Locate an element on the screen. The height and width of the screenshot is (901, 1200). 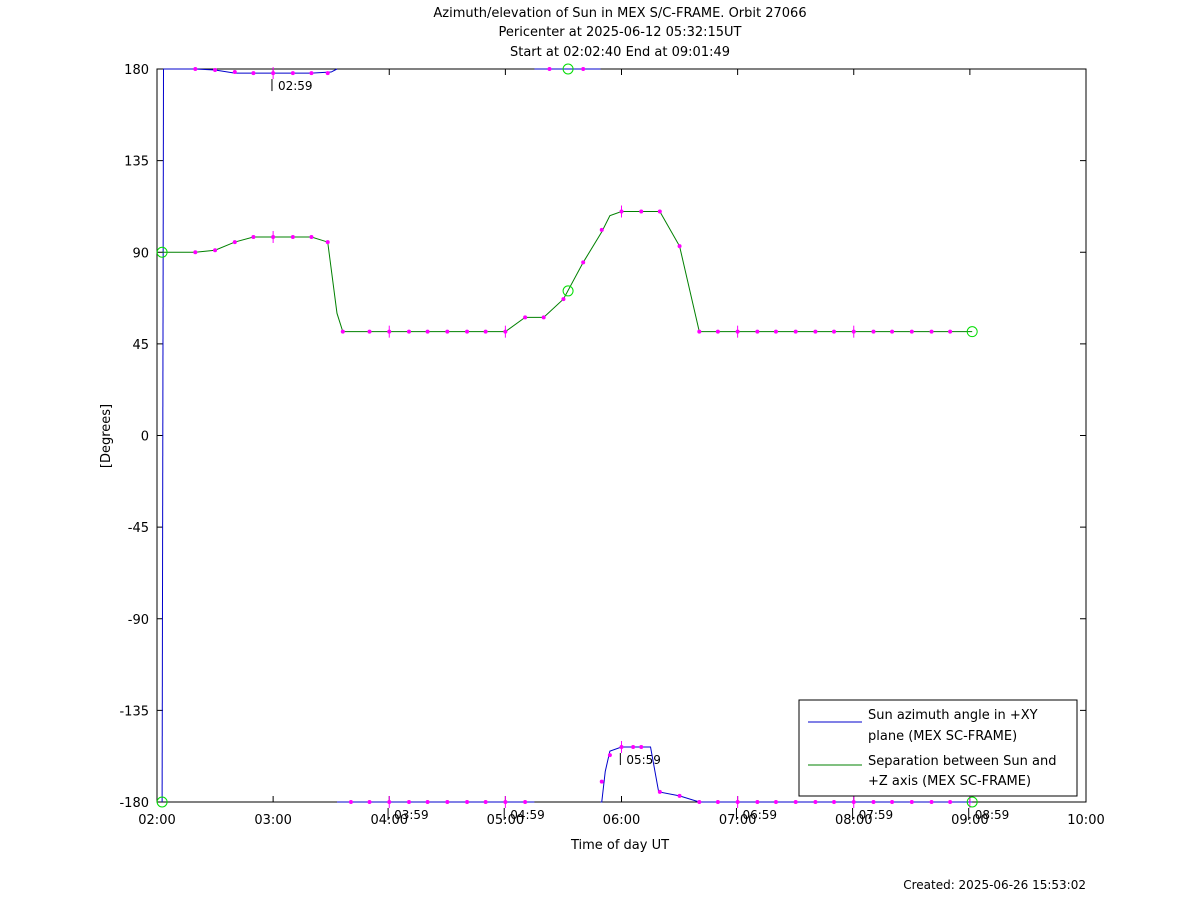
x-tick-label: 06:00 is located at coordinates (621, 820).